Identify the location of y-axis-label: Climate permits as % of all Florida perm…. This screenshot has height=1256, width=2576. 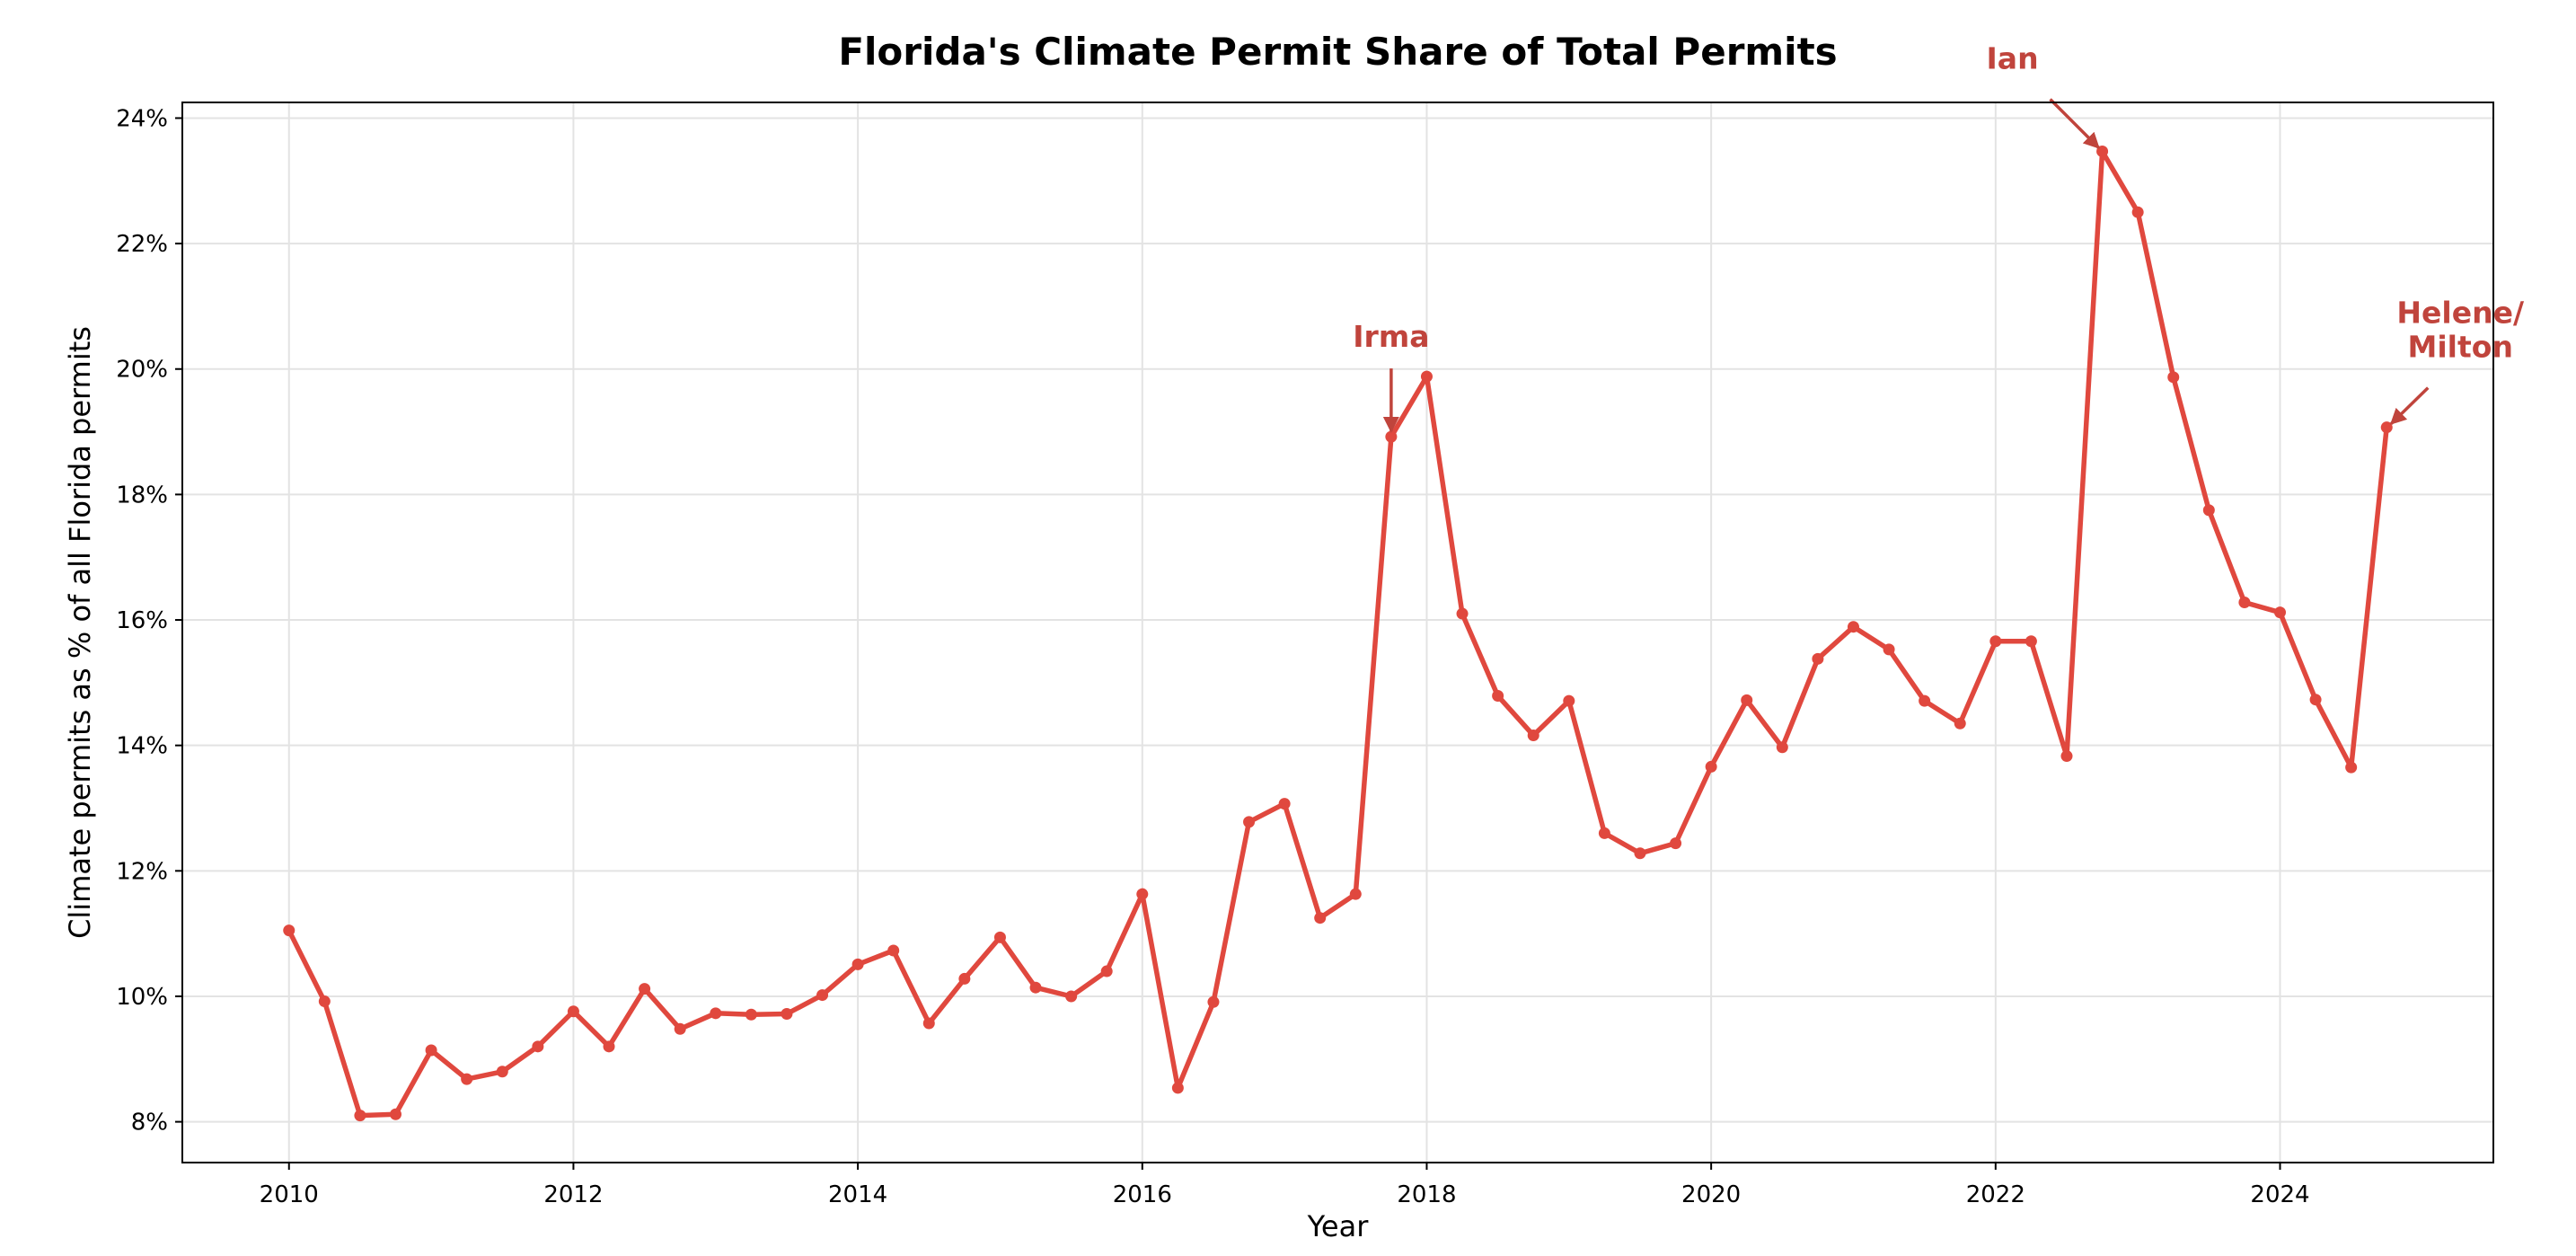
(80, 632).